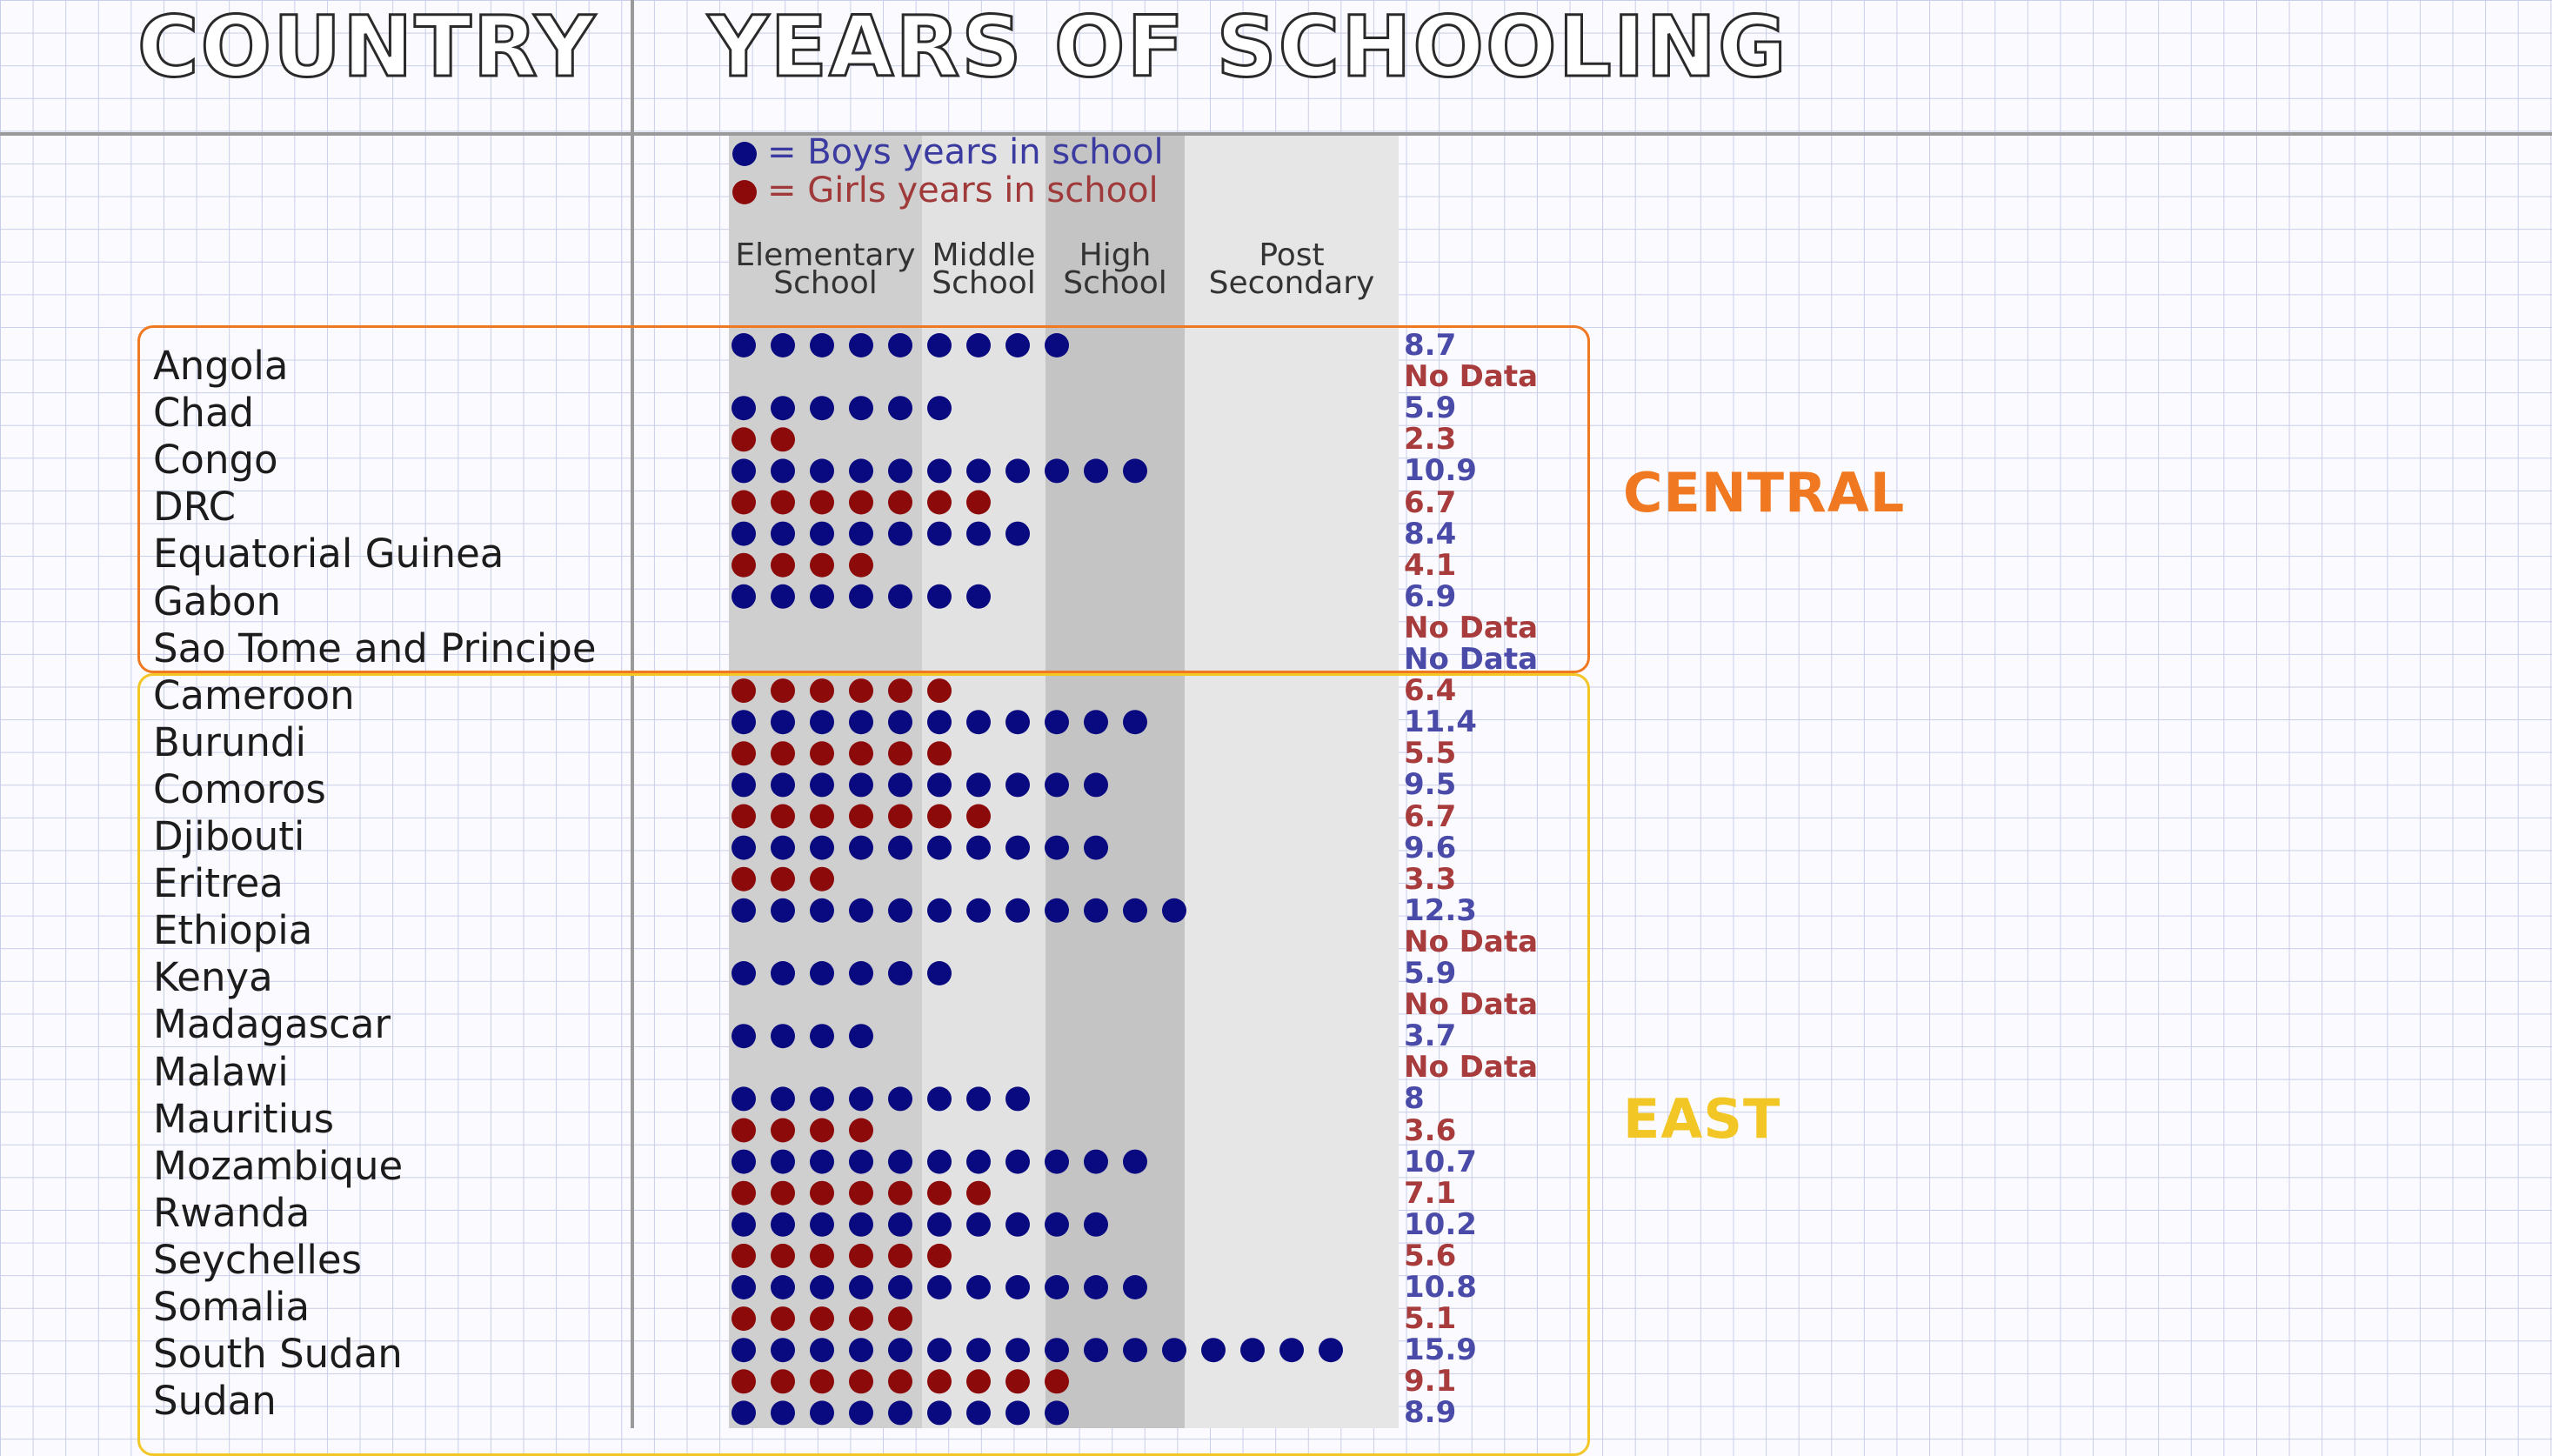 The width and height of the screenshot is (2552, 1456). I want to click on legend-boys-label: = Boys years in school, so click(965, 152).